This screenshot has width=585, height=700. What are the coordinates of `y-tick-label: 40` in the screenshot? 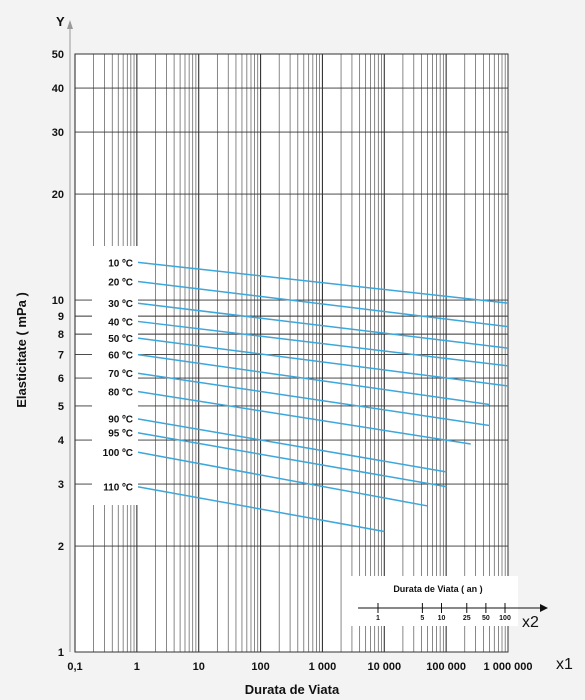 It's located at (58, 89).